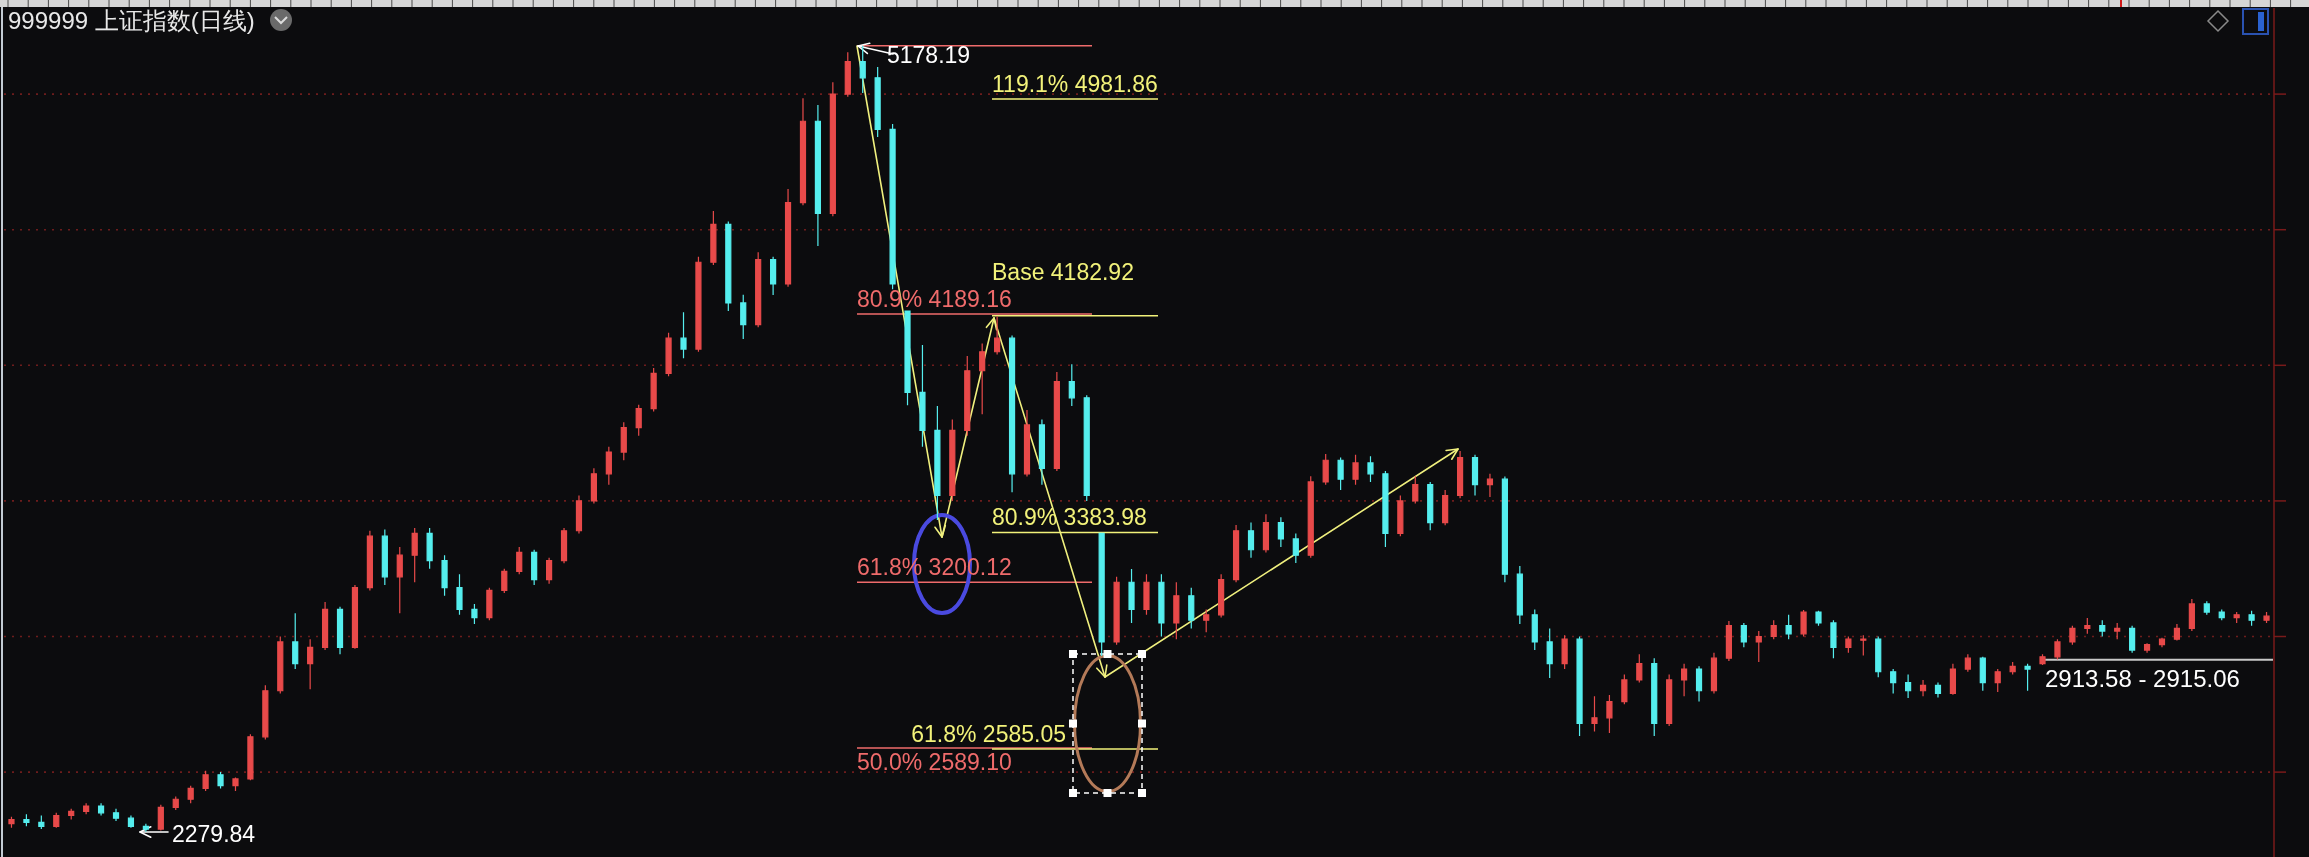 This screenshot has width=2309, height=857. What do you see at coordinates (934, 761) in the screenshot?
I see `ref-label: 50.0% 2589.10` at bounding box center [934, 761].